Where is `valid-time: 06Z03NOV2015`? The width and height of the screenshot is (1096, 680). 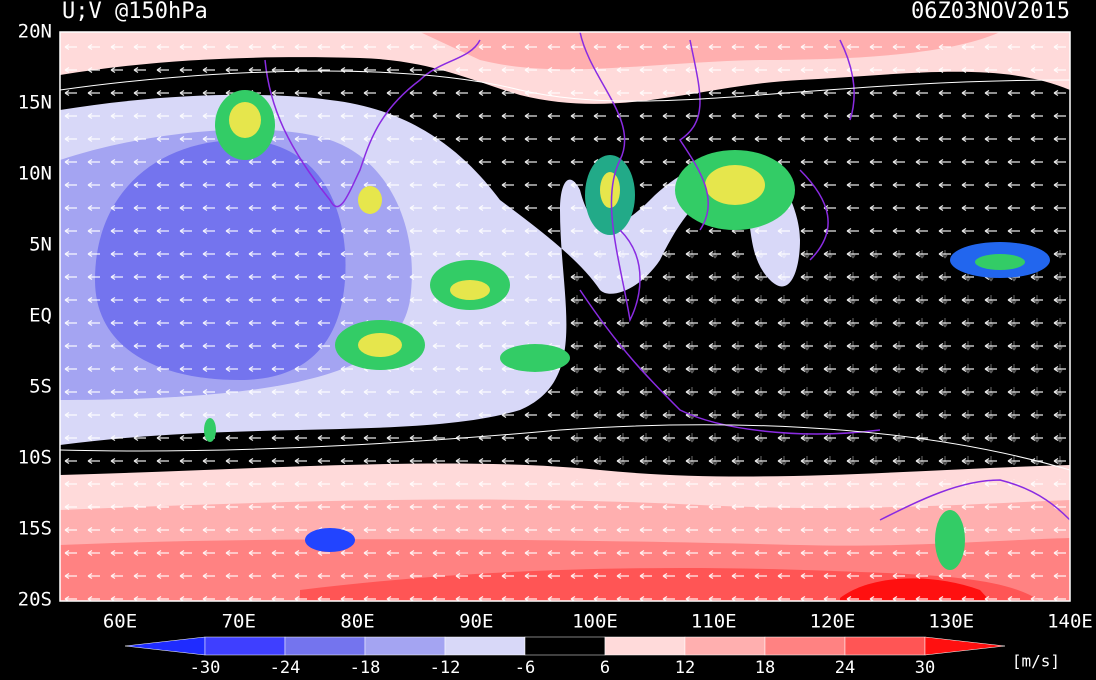
valid-time: 06Z03NOV2015 is located at coordinates (990, 12).